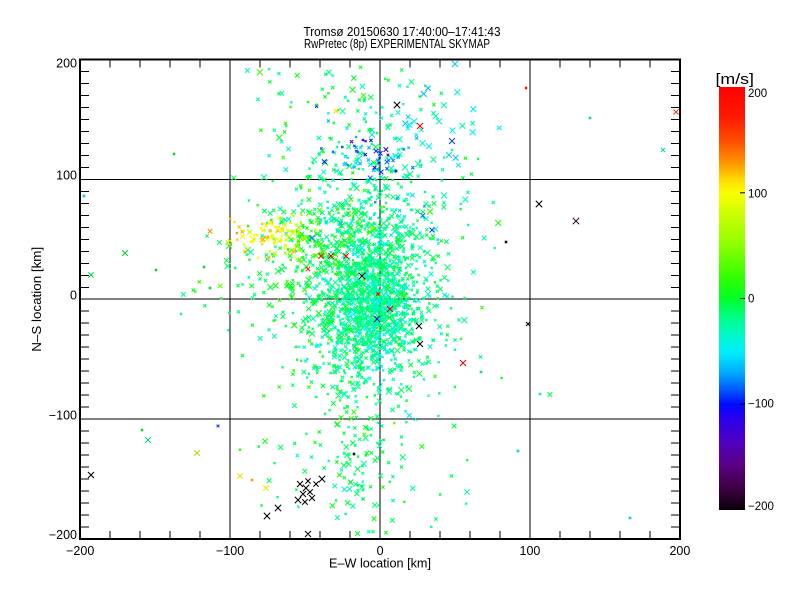  Describe the element at coordinates (397, 44) in the screenshot. I see `svg-text:RwPretec (8p) EXPERIMENTAL SKY: RwPretec (8p) EXPERIMENTAL SKYMAP` at that location.